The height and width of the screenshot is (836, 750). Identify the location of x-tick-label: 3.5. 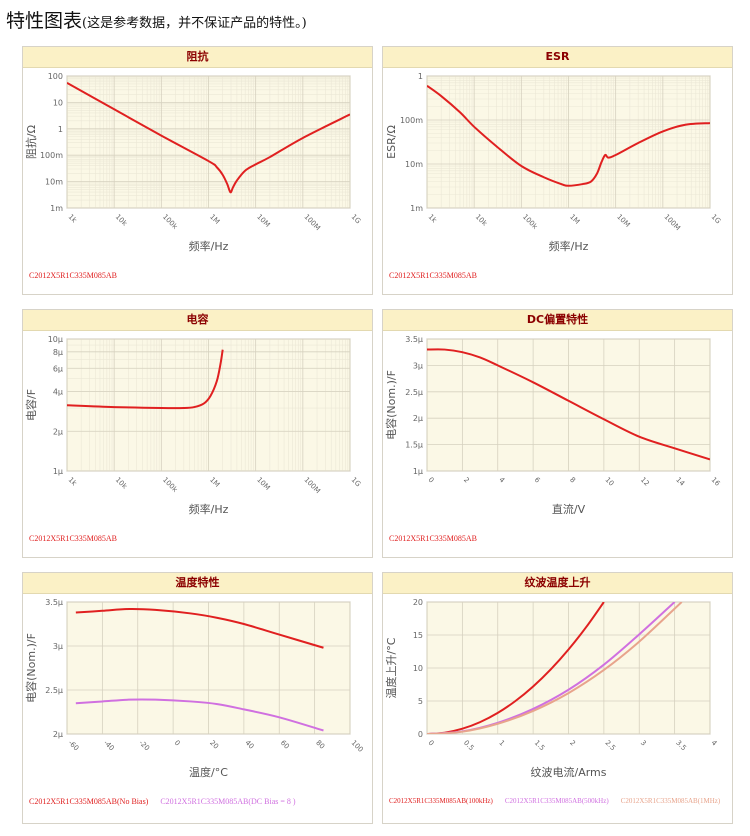
(681, 746).